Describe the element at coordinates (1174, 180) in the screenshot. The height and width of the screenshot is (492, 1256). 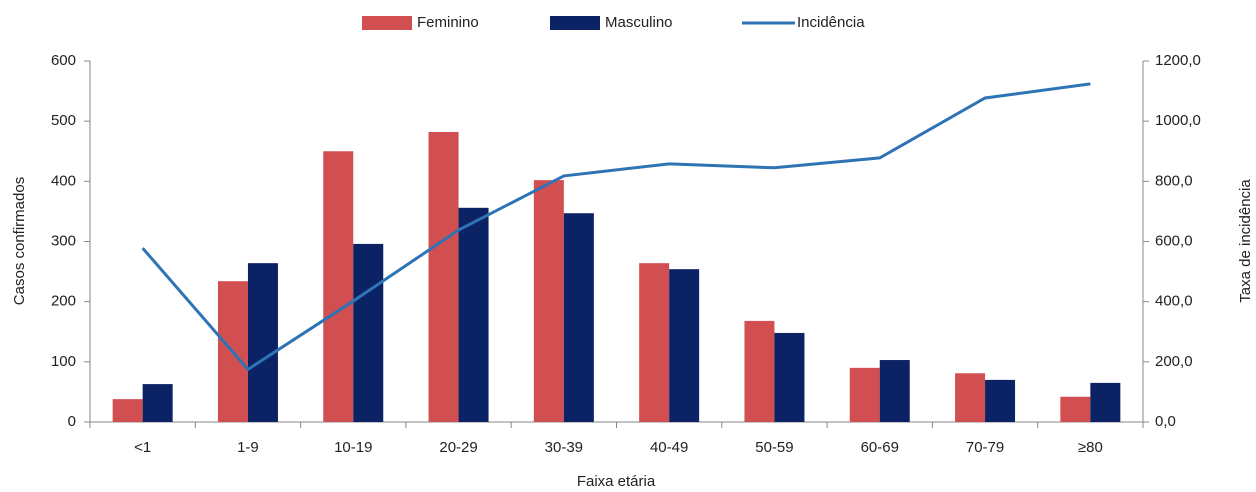
I see `y2-tick-label: 800,0` at that location.